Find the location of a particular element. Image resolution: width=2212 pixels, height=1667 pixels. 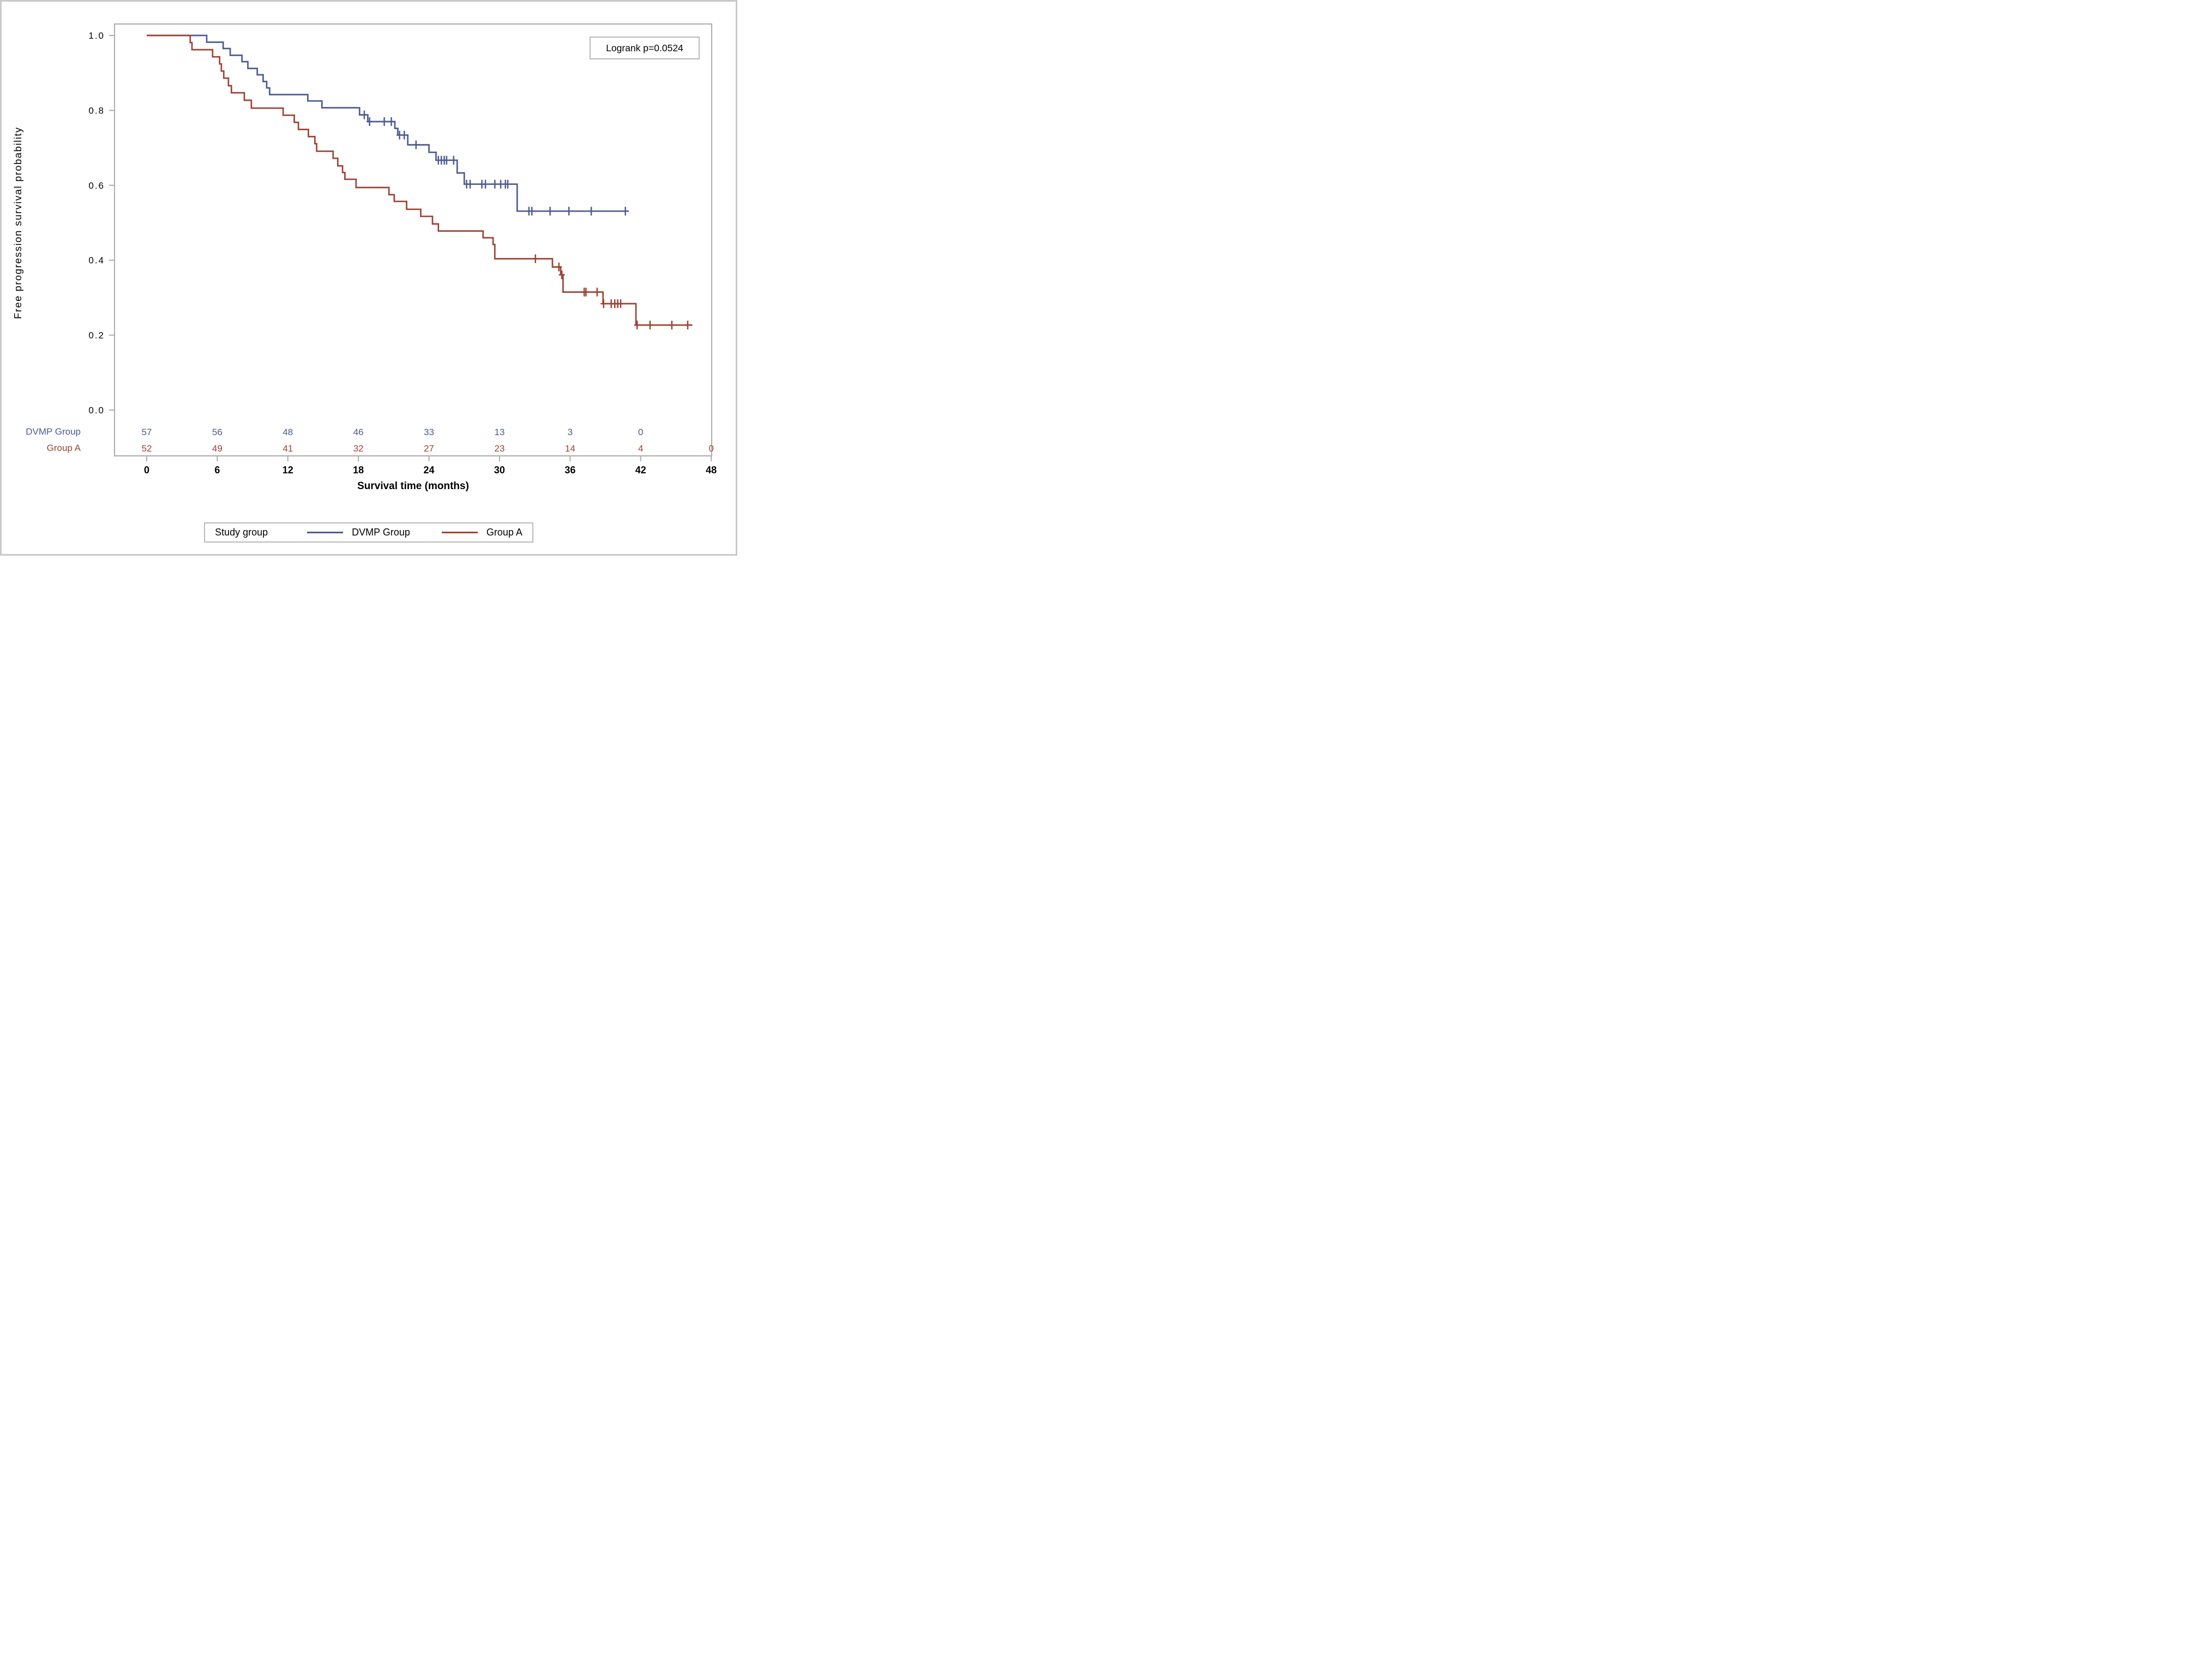

plot-frame is located at coordinates (413, 239).